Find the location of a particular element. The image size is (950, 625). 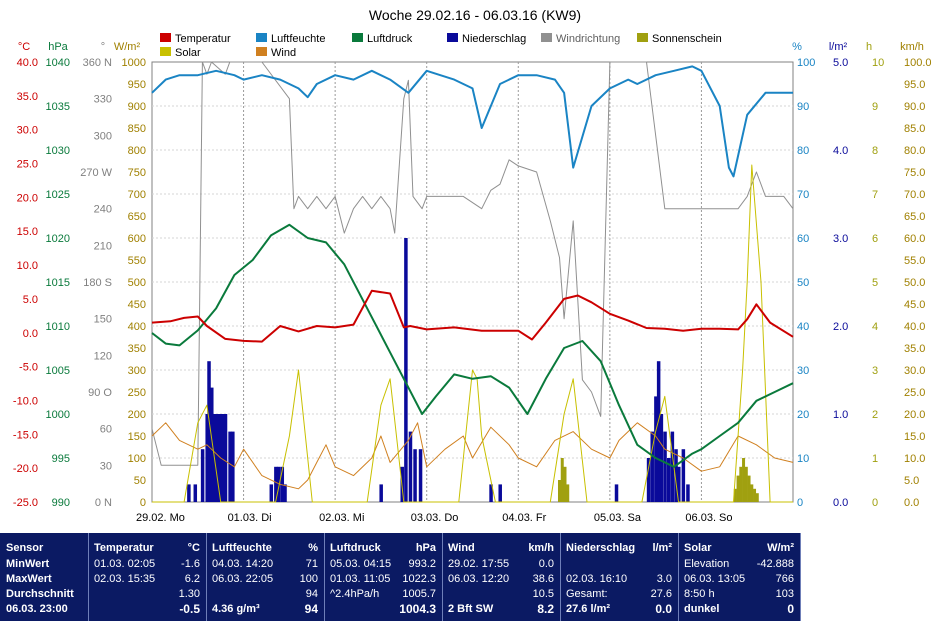

sensor-row: 06.03. 23:00 is located at coordinates (44, 609).